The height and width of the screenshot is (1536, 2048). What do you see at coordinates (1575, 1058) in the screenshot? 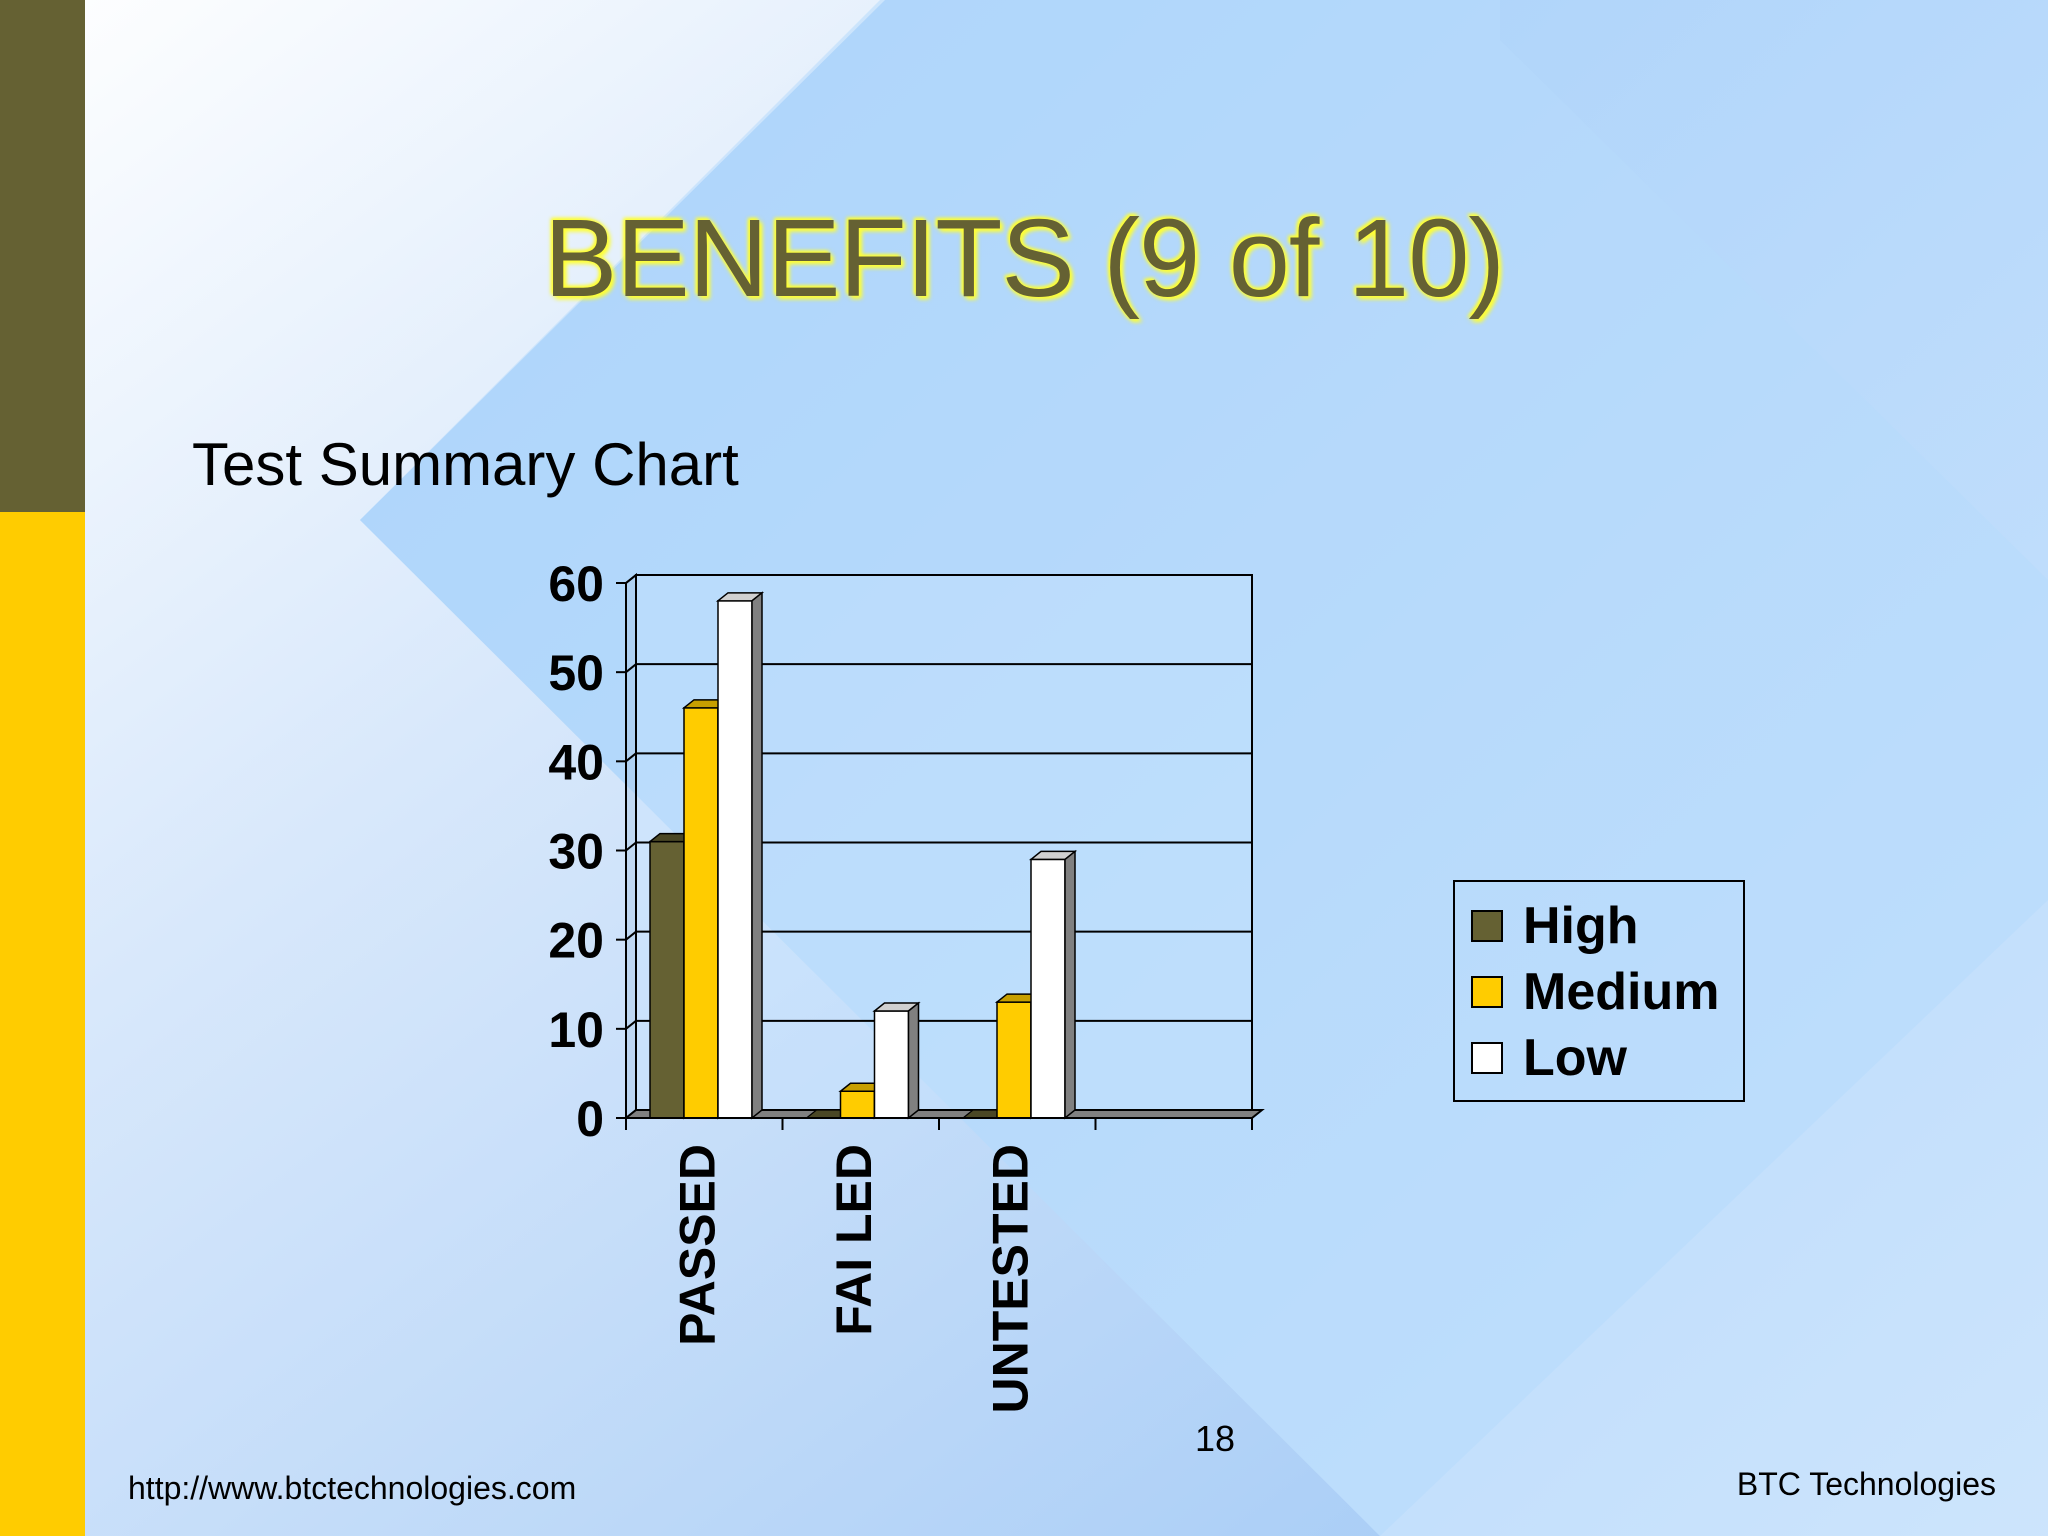
I see `legend-label-low: Low` at bounding box center [1575, 1058].